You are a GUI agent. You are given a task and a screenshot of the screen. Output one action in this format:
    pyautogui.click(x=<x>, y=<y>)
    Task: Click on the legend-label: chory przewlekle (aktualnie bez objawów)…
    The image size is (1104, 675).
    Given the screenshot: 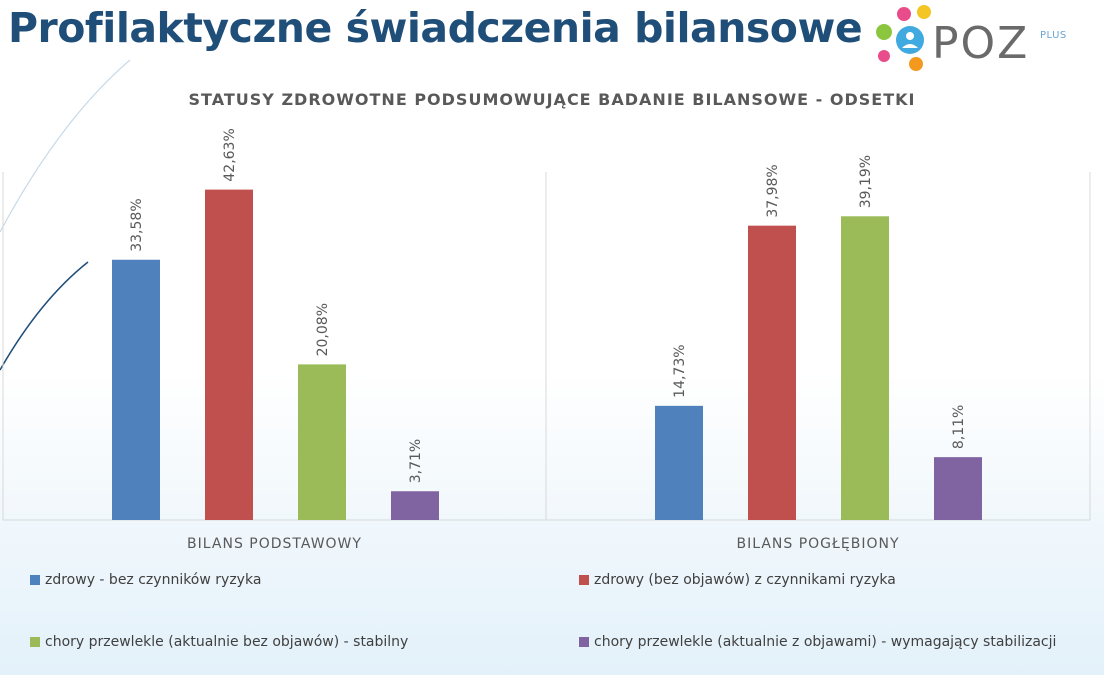 What is the action you would take?
    pyautogui.click(x=227, y=642)
    